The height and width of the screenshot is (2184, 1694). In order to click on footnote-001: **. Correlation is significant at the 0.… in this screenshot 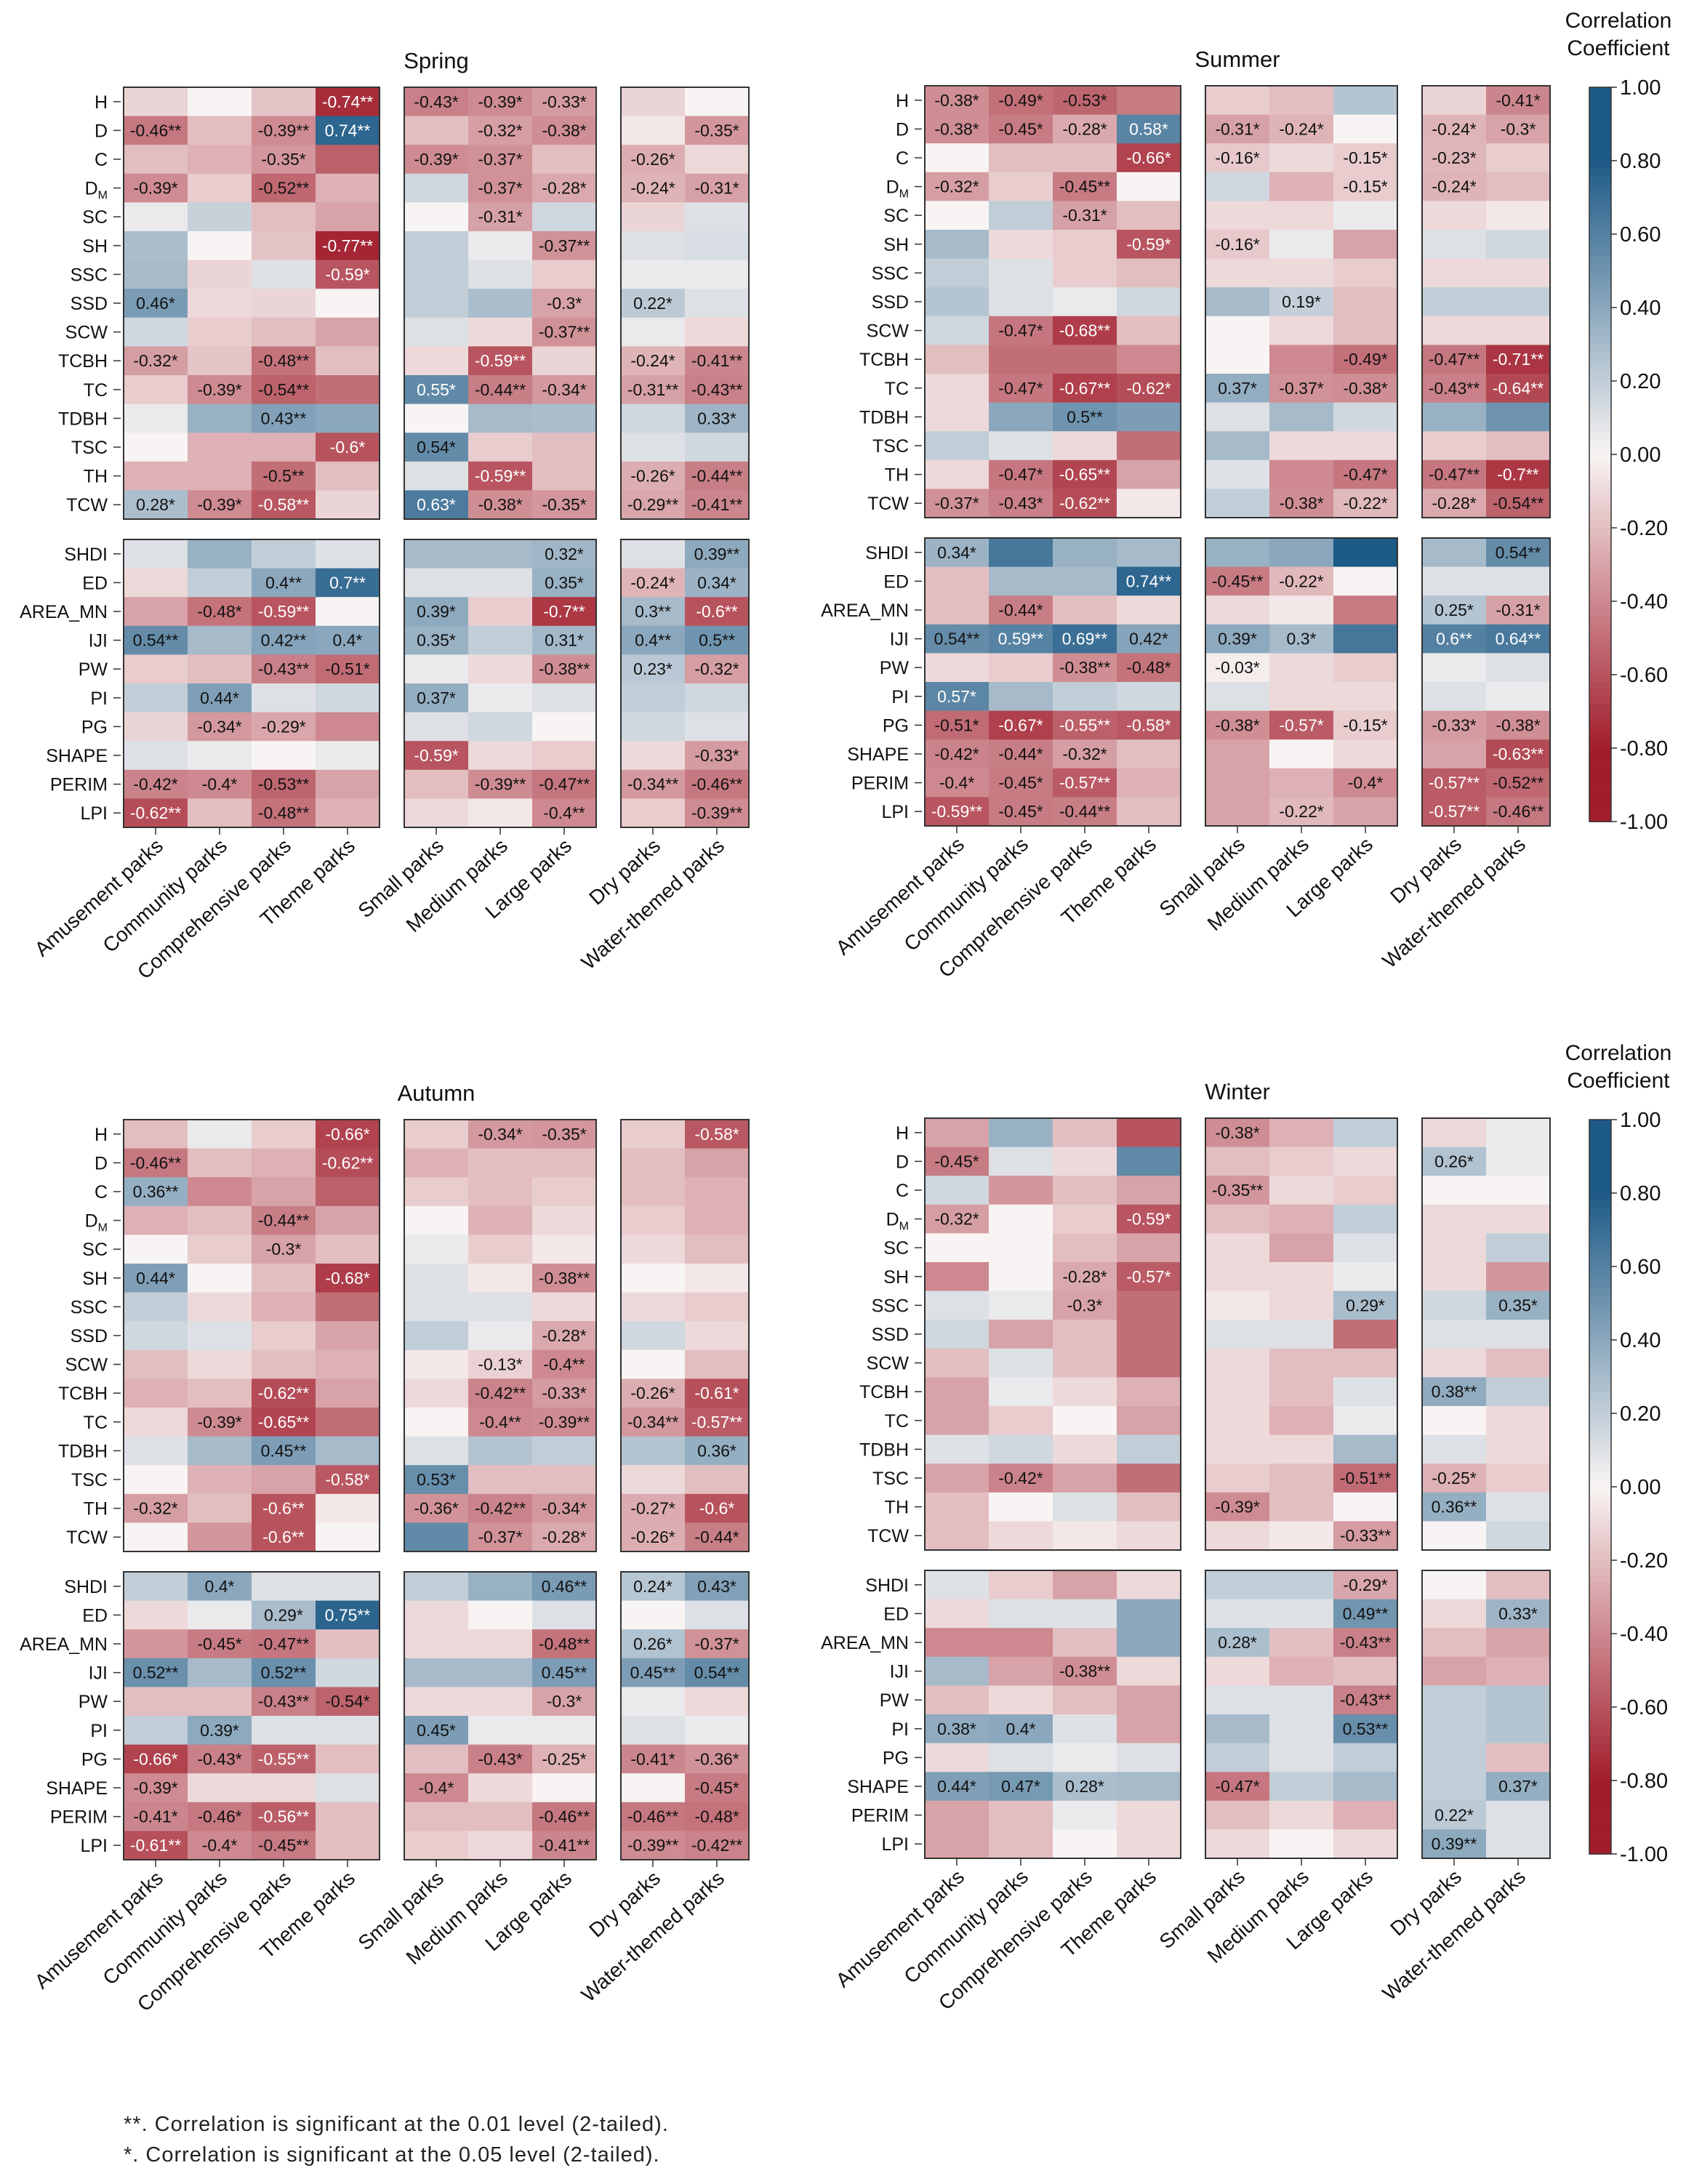, I will do `click(396, 2124)`.